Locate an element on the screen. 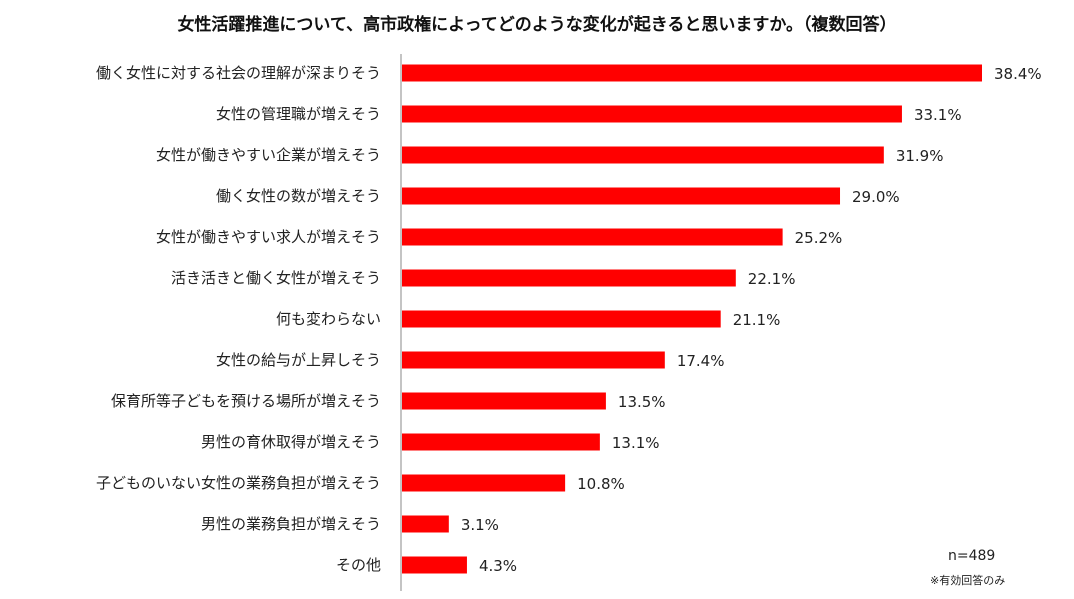 This screenshot has height=599, width=1074. category-label: 働く女性の数が増えそう is located at coordinates (298, 196).